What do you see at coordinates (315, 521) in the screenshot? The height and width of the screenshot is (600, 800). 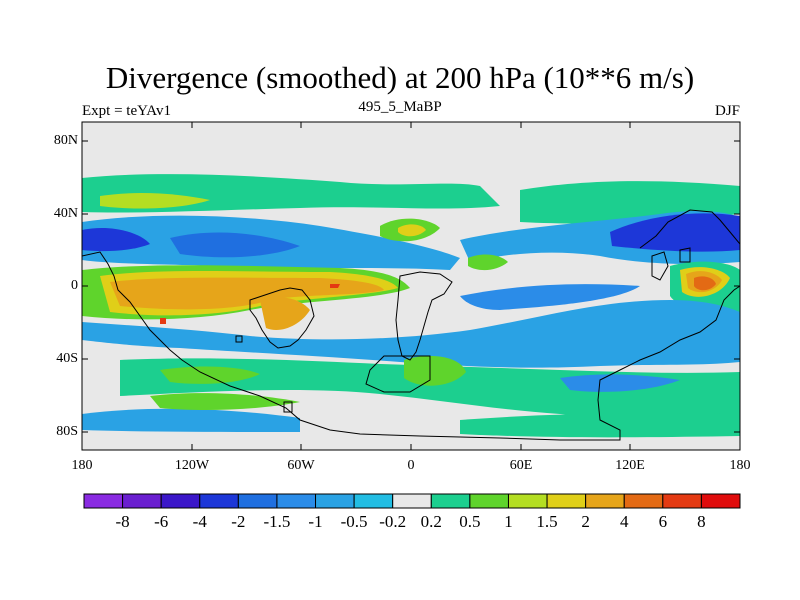 I see `colorbar-label: -1` at bounding box center [315, 521].